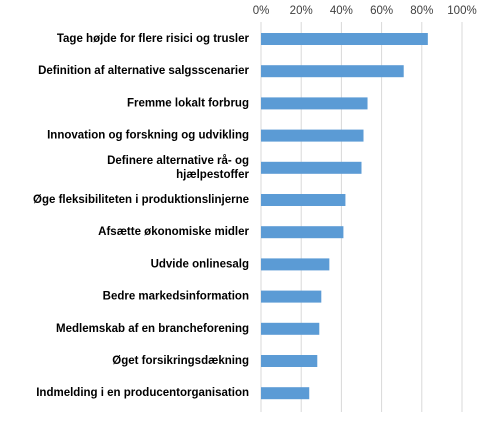 This screenshot has height=425, width=484. What do you see at coordinates (178, 168) in the screenshot?
I see `category-label: Definere alternative rå- og hjælpestoffer` at bounding box center [178, 168].